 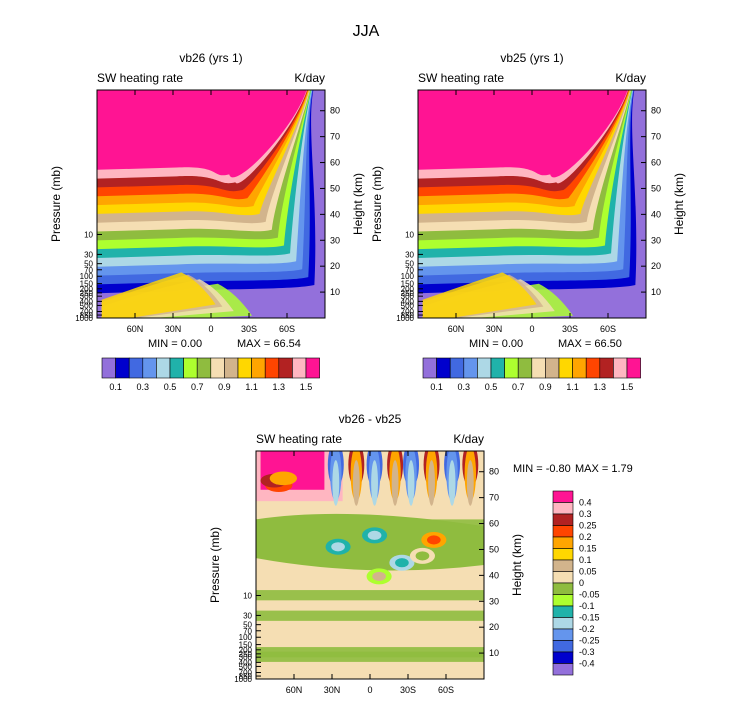 I want to click on colorbar-label: -0.15, so click(x=589, y=618).